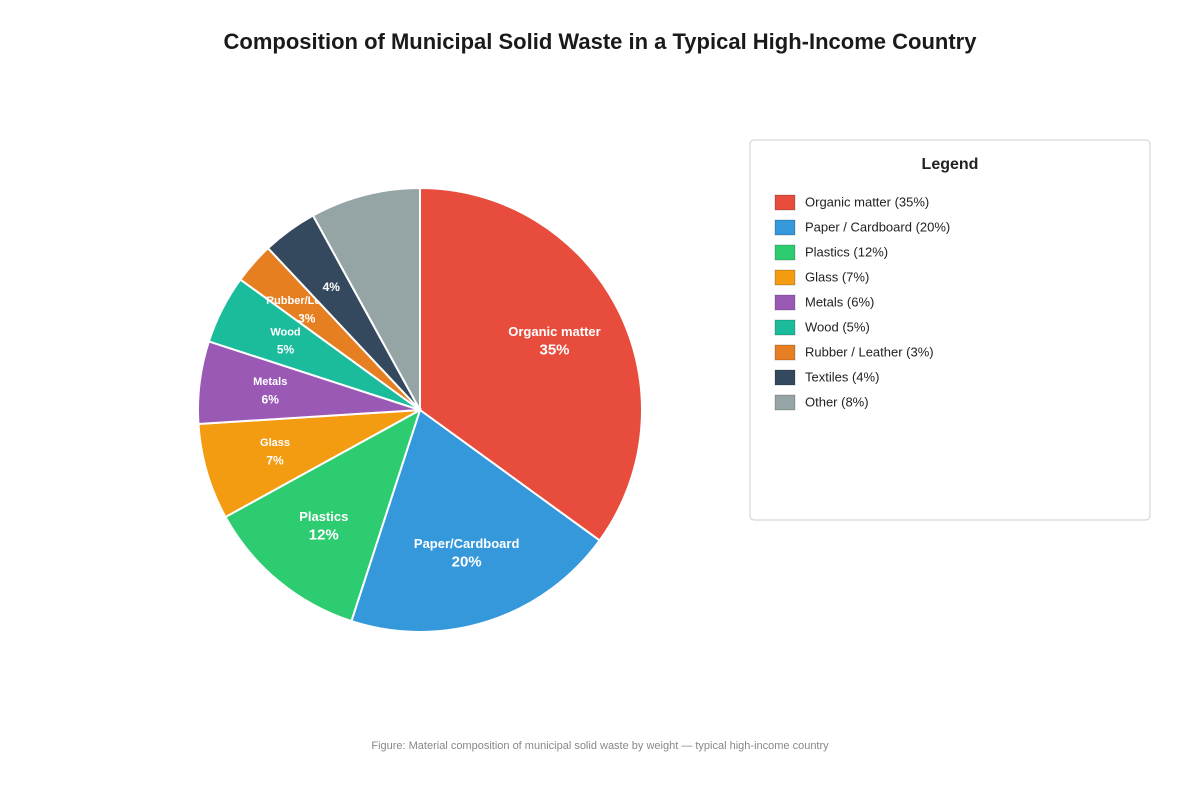  I want to click on slice-label: Plastics, so click(323, 516).